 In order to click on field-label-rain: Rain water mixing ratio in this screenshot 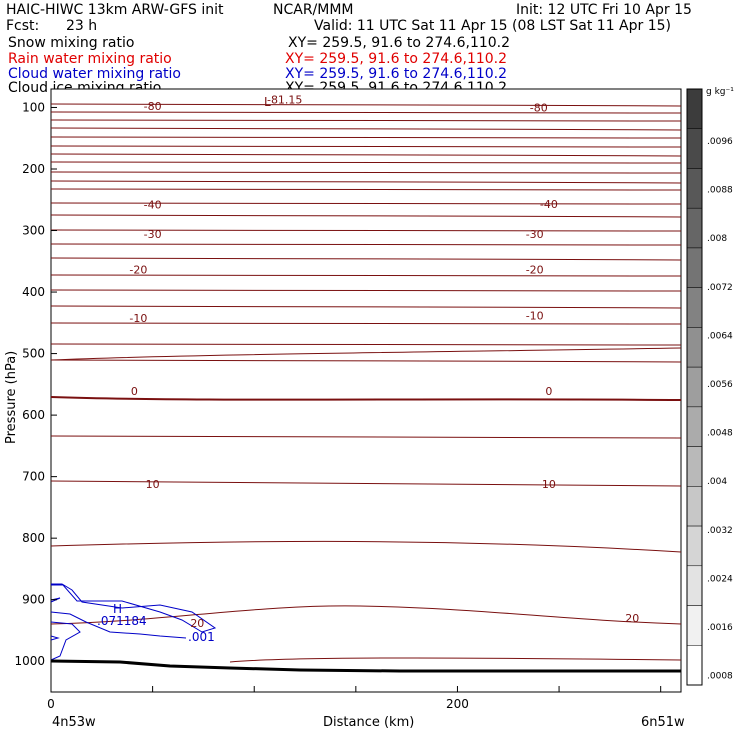, I will do `click(90, 59)`.